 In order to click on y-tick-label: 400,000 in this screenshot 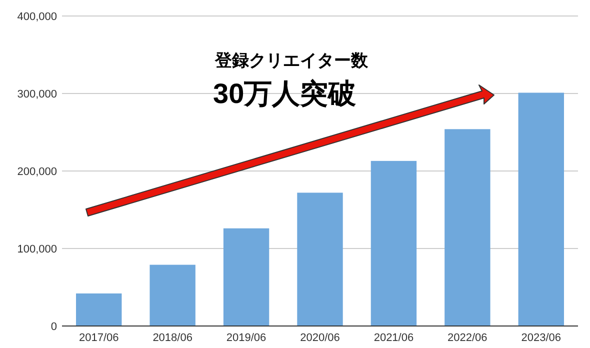, I will do `click(37, 16)`.